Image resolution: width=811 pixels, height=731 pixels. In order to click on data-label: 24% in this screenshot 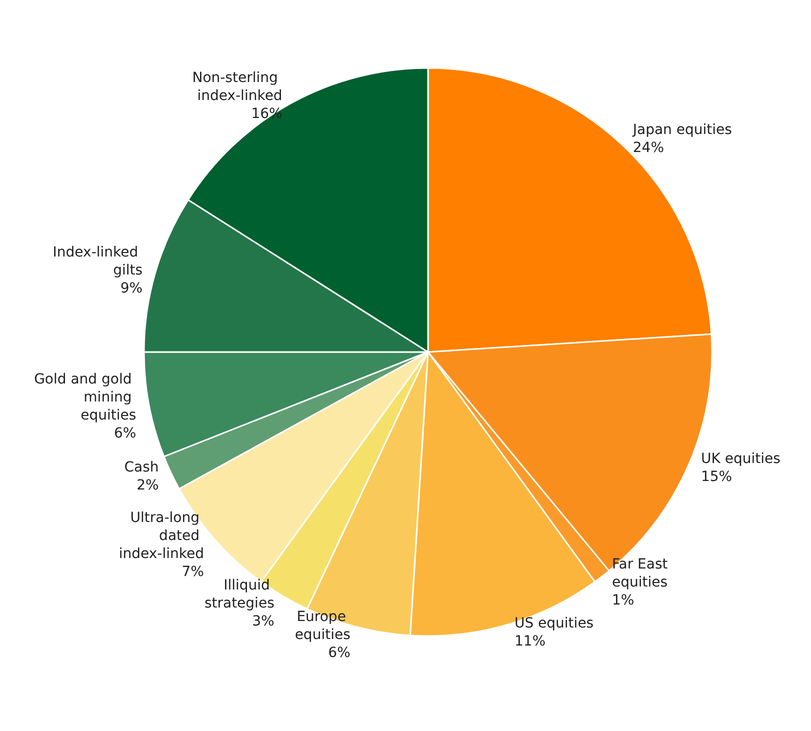, I will do `click(648, 148)`.